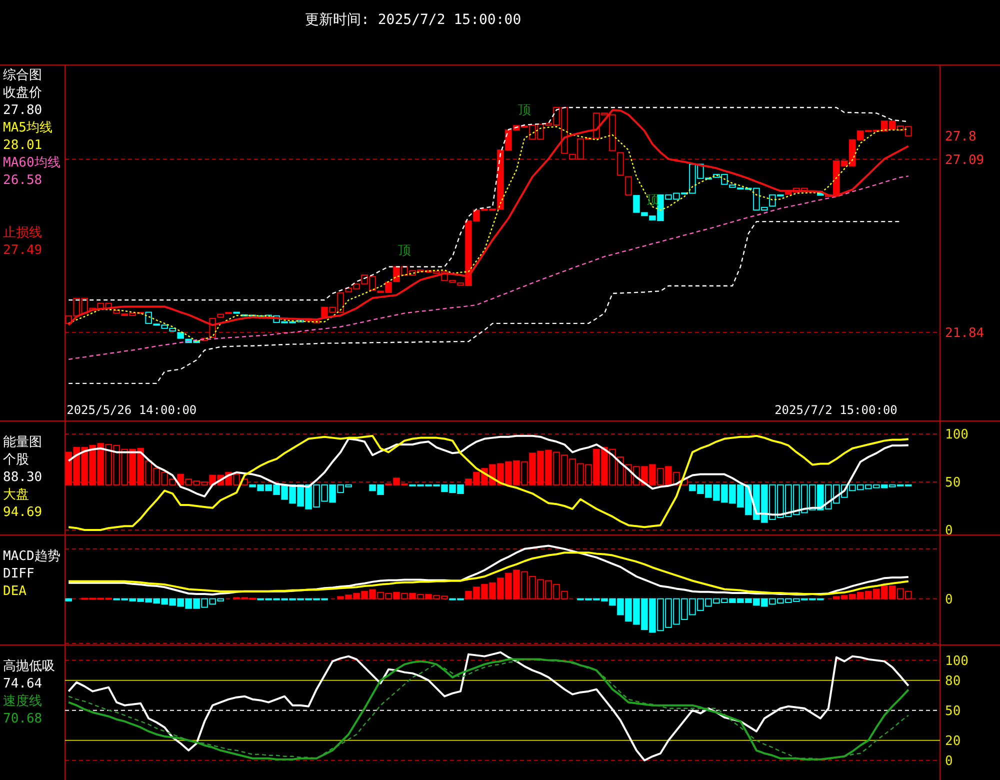 This screenshot has height=780, width=1000. What do you see at coordinates (22, 701) in the screenshot?
I see `text: 速度线` at bounding box center [22, 701].